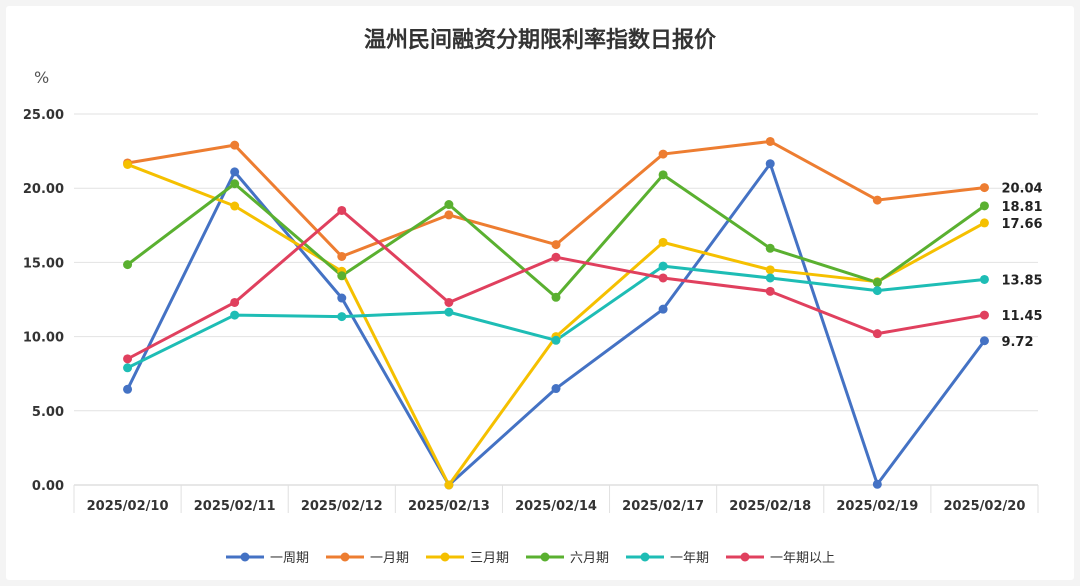 This screenshot has width=1080, height=586. Describe the element at coordinates (41, 77) in the screenshot. I see `y-axis-unit: %` at that location.